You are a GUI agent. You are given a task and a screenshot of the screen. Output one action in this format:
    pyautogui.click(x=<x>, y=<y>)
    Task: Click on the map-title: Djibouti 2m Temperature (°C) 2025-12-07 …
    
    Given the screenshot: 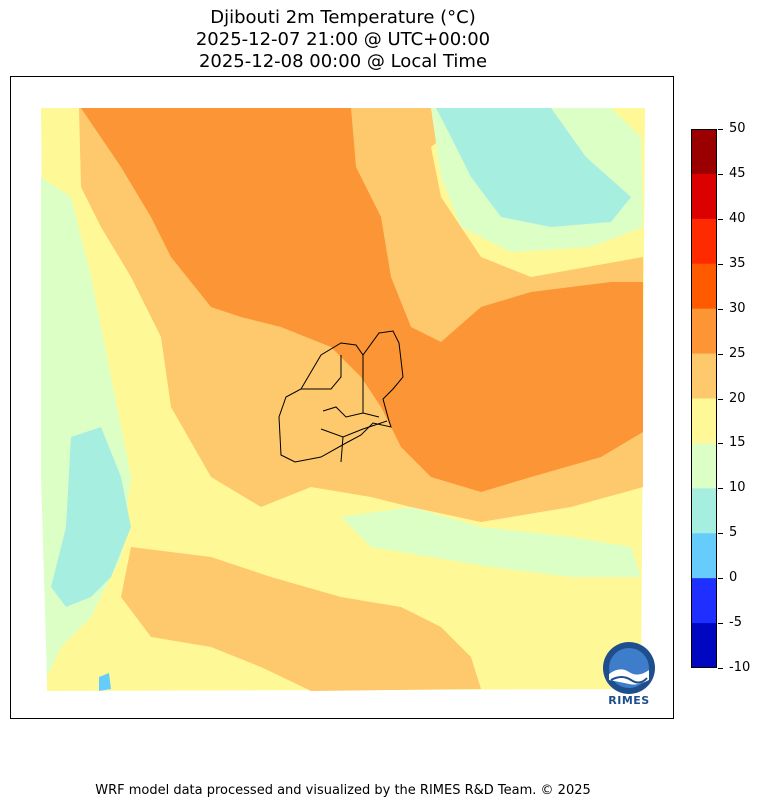 What is the action you would take?
    pyautogui.click(x=343, y=40)
    